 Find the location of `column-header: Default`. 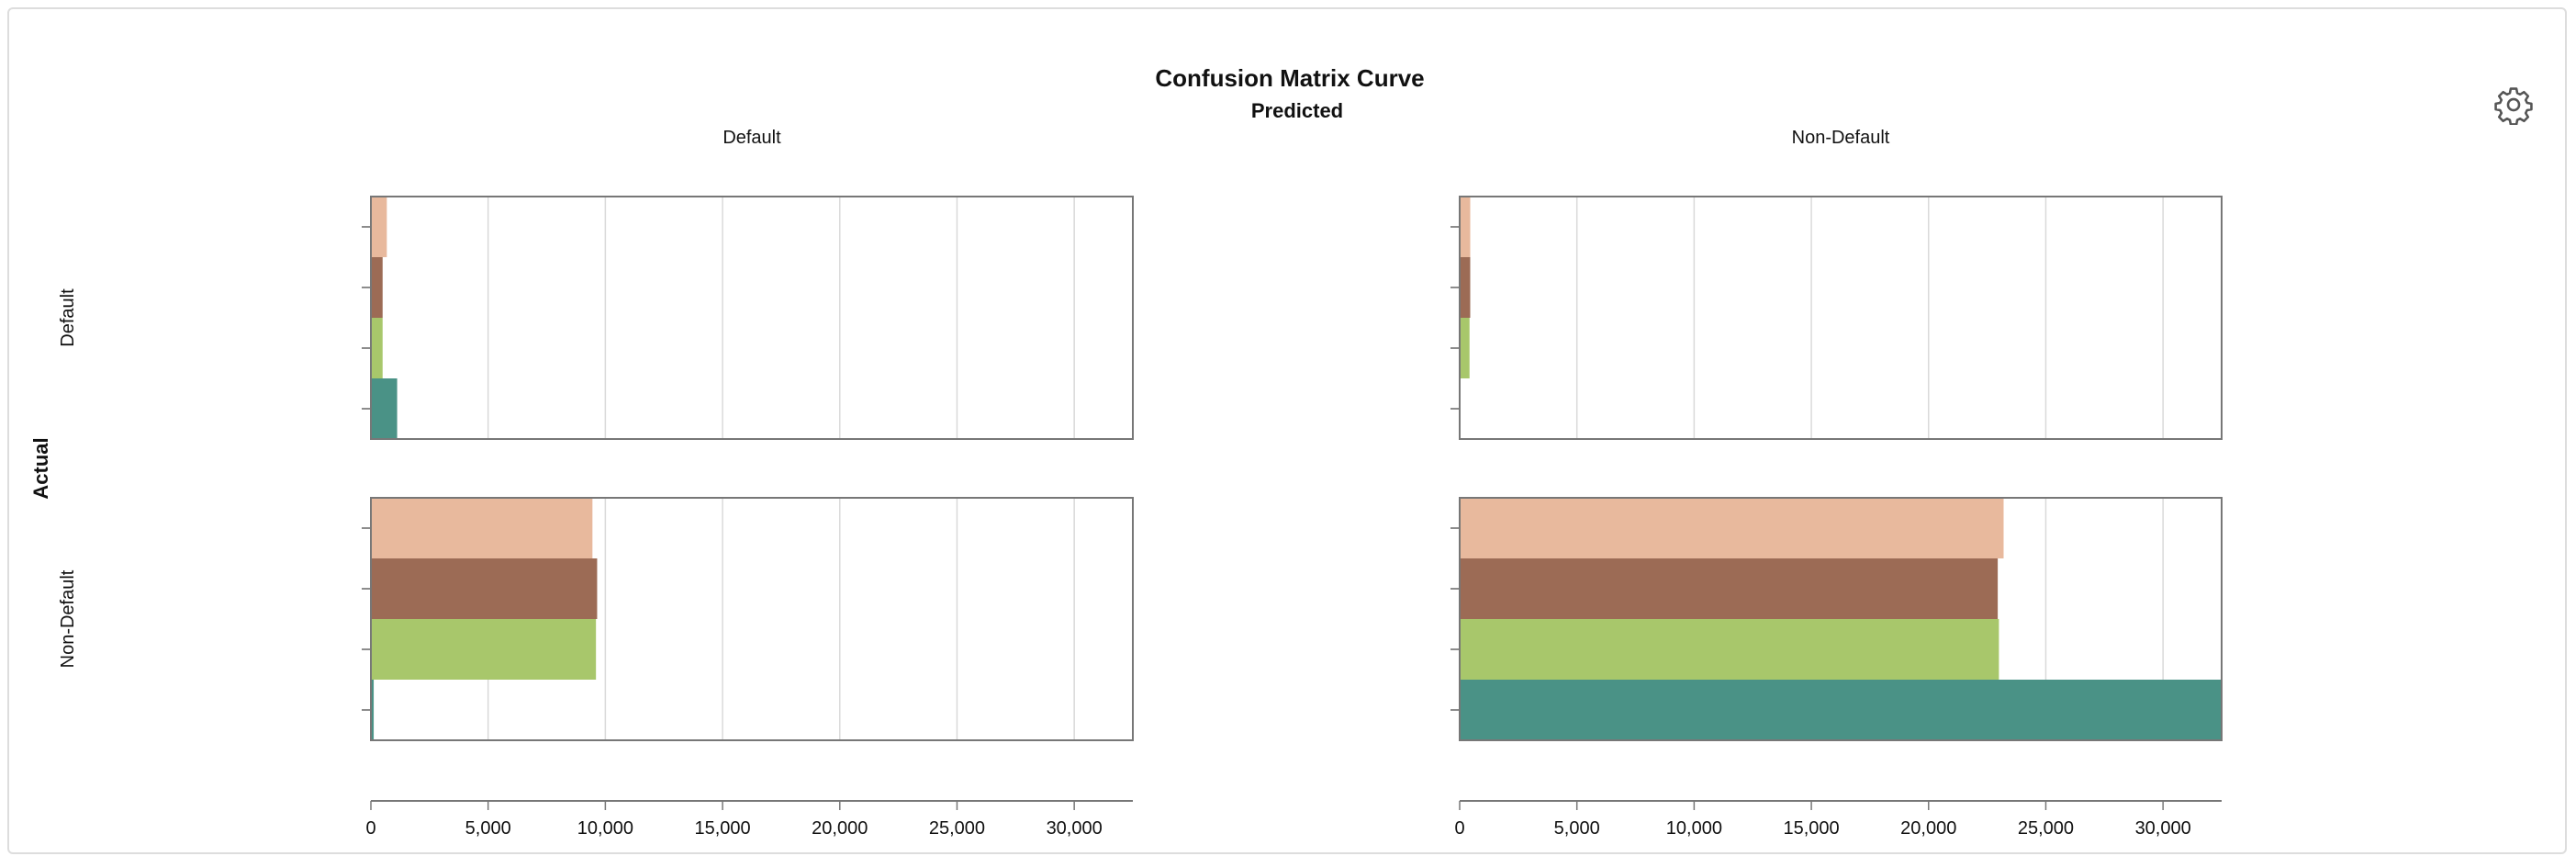

column-header: Default is located at coordinates (751, 138).